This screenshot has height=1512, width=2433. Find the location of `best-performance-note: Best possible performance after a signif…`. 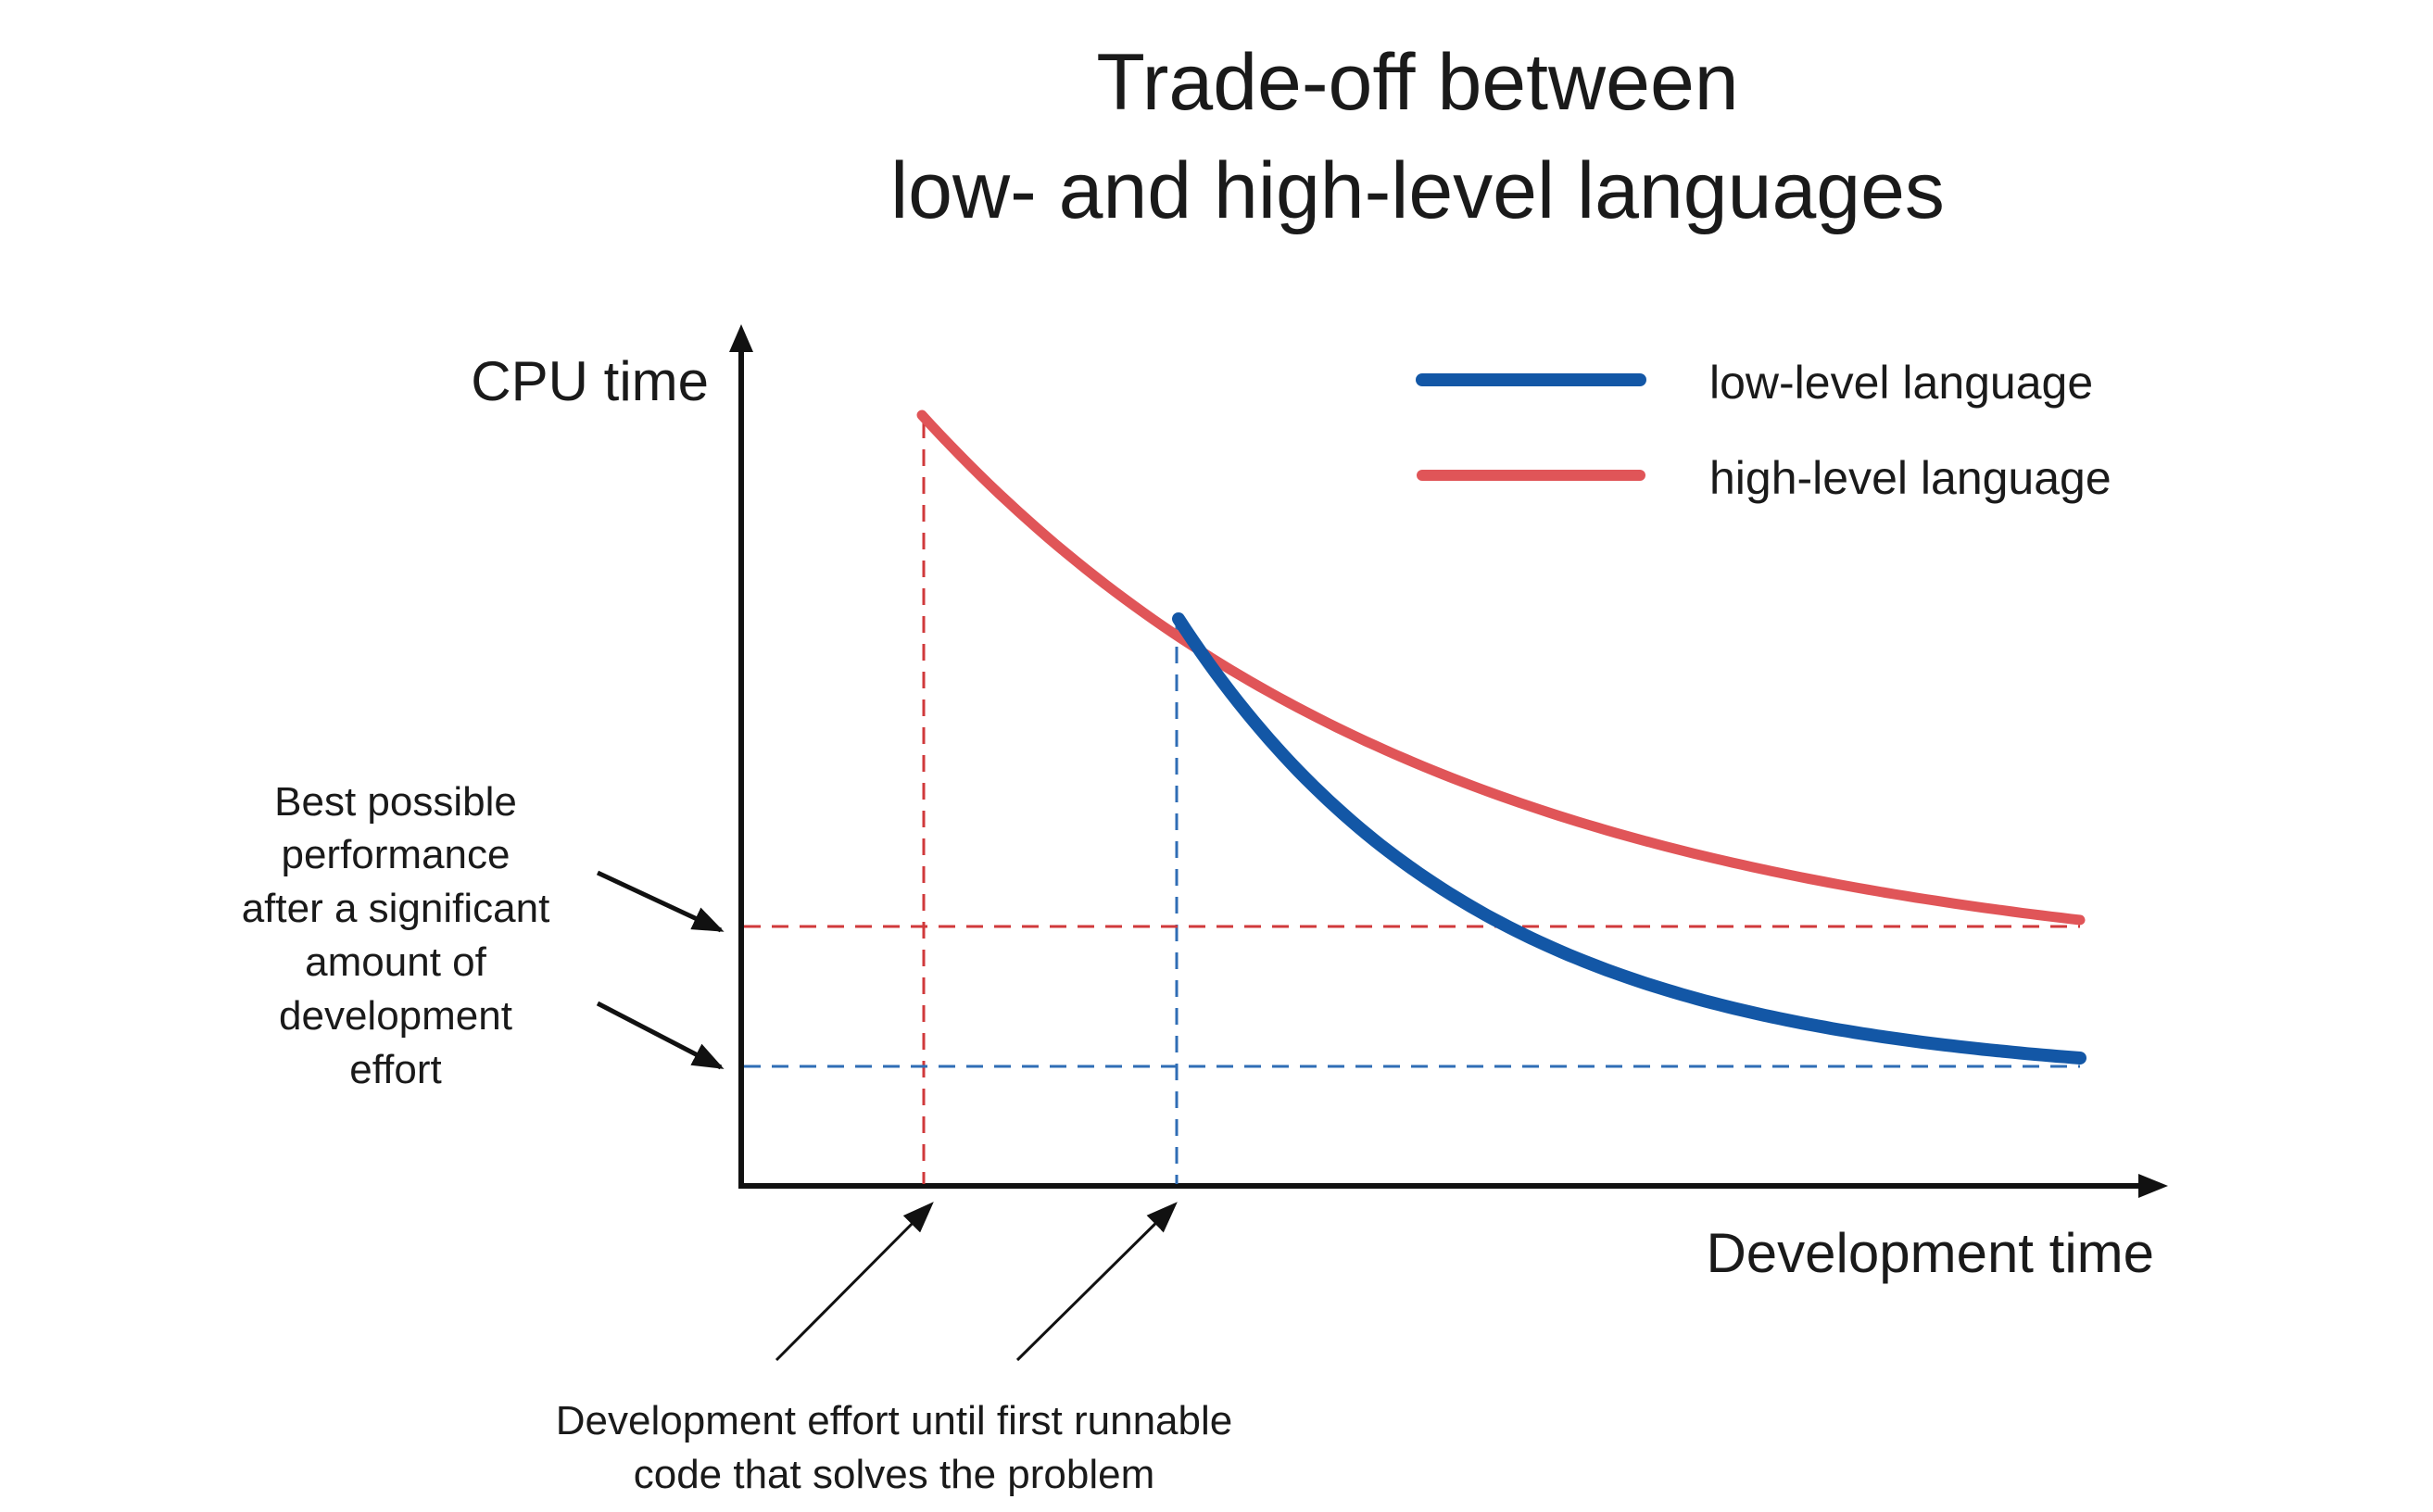

best-performance-note: Best possible performance after a signif… is located at coordinates (483, 935).